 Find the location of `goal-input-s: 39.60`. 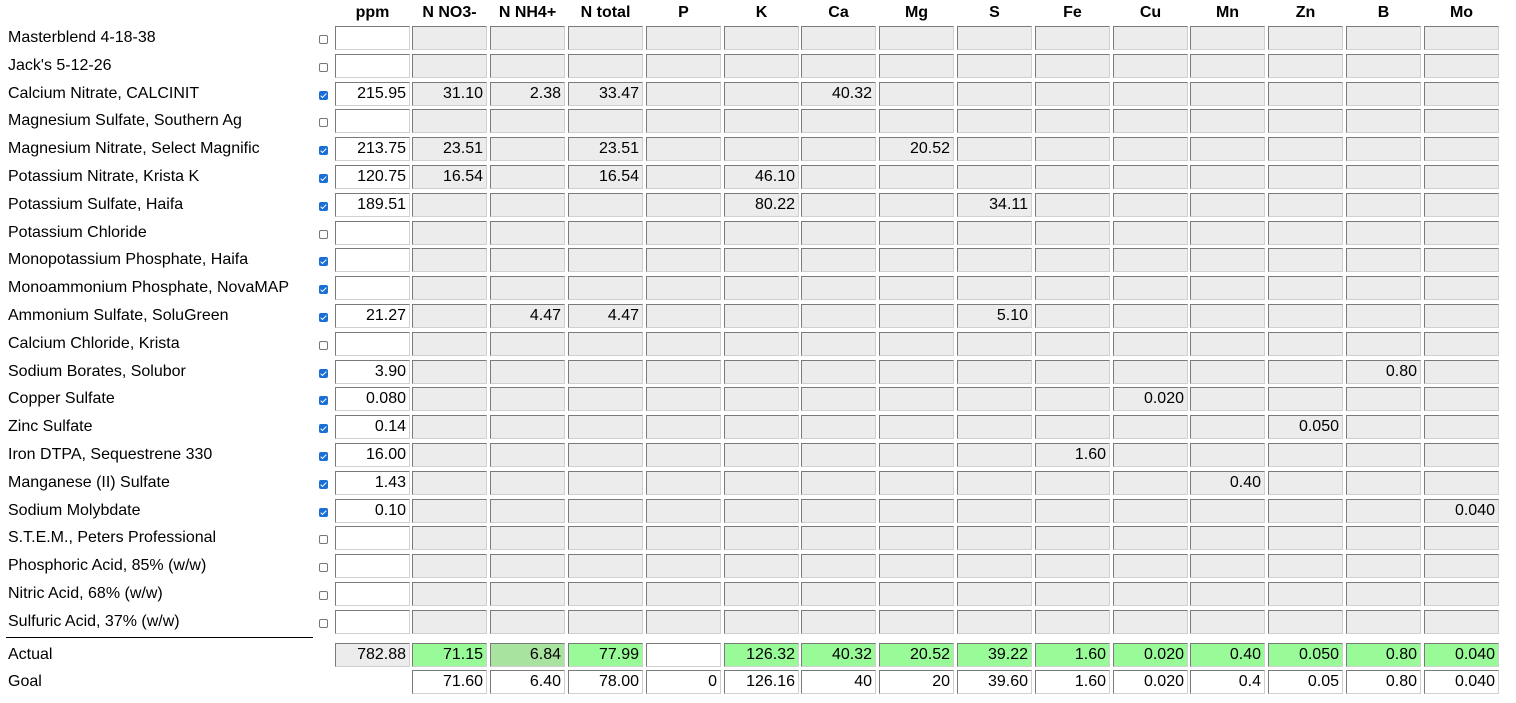

goal-input-s: 39.60 is located at coordinates (994, 682).